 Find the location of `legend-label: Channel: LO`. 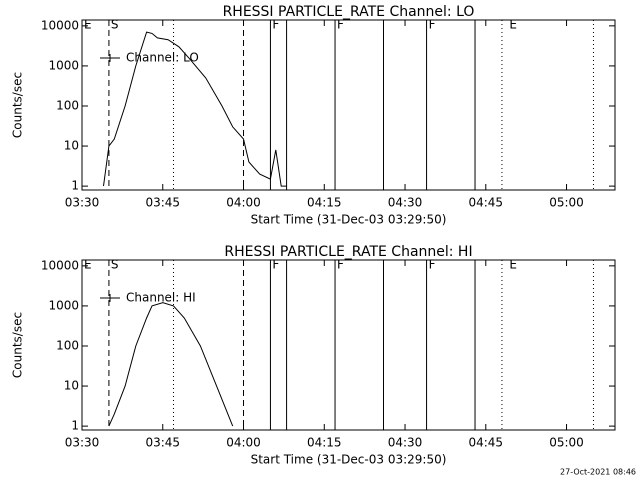

legend-label: Channel: LO is located at coordinates (162, 58).